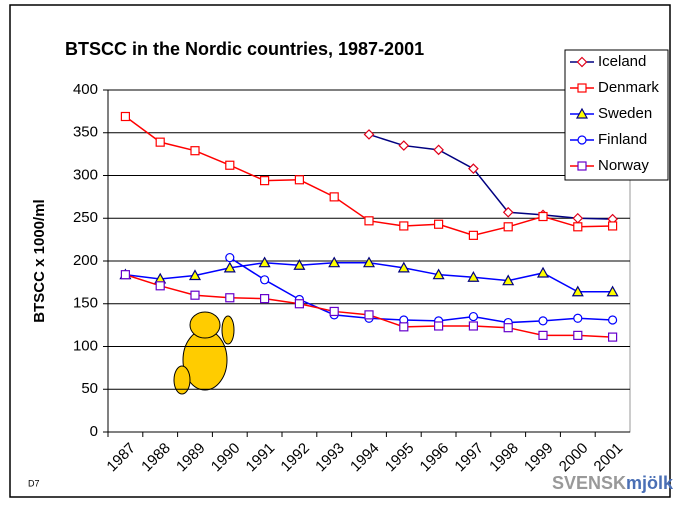  I want to click on logo: SVENSKmjölk, so click(613, 483).